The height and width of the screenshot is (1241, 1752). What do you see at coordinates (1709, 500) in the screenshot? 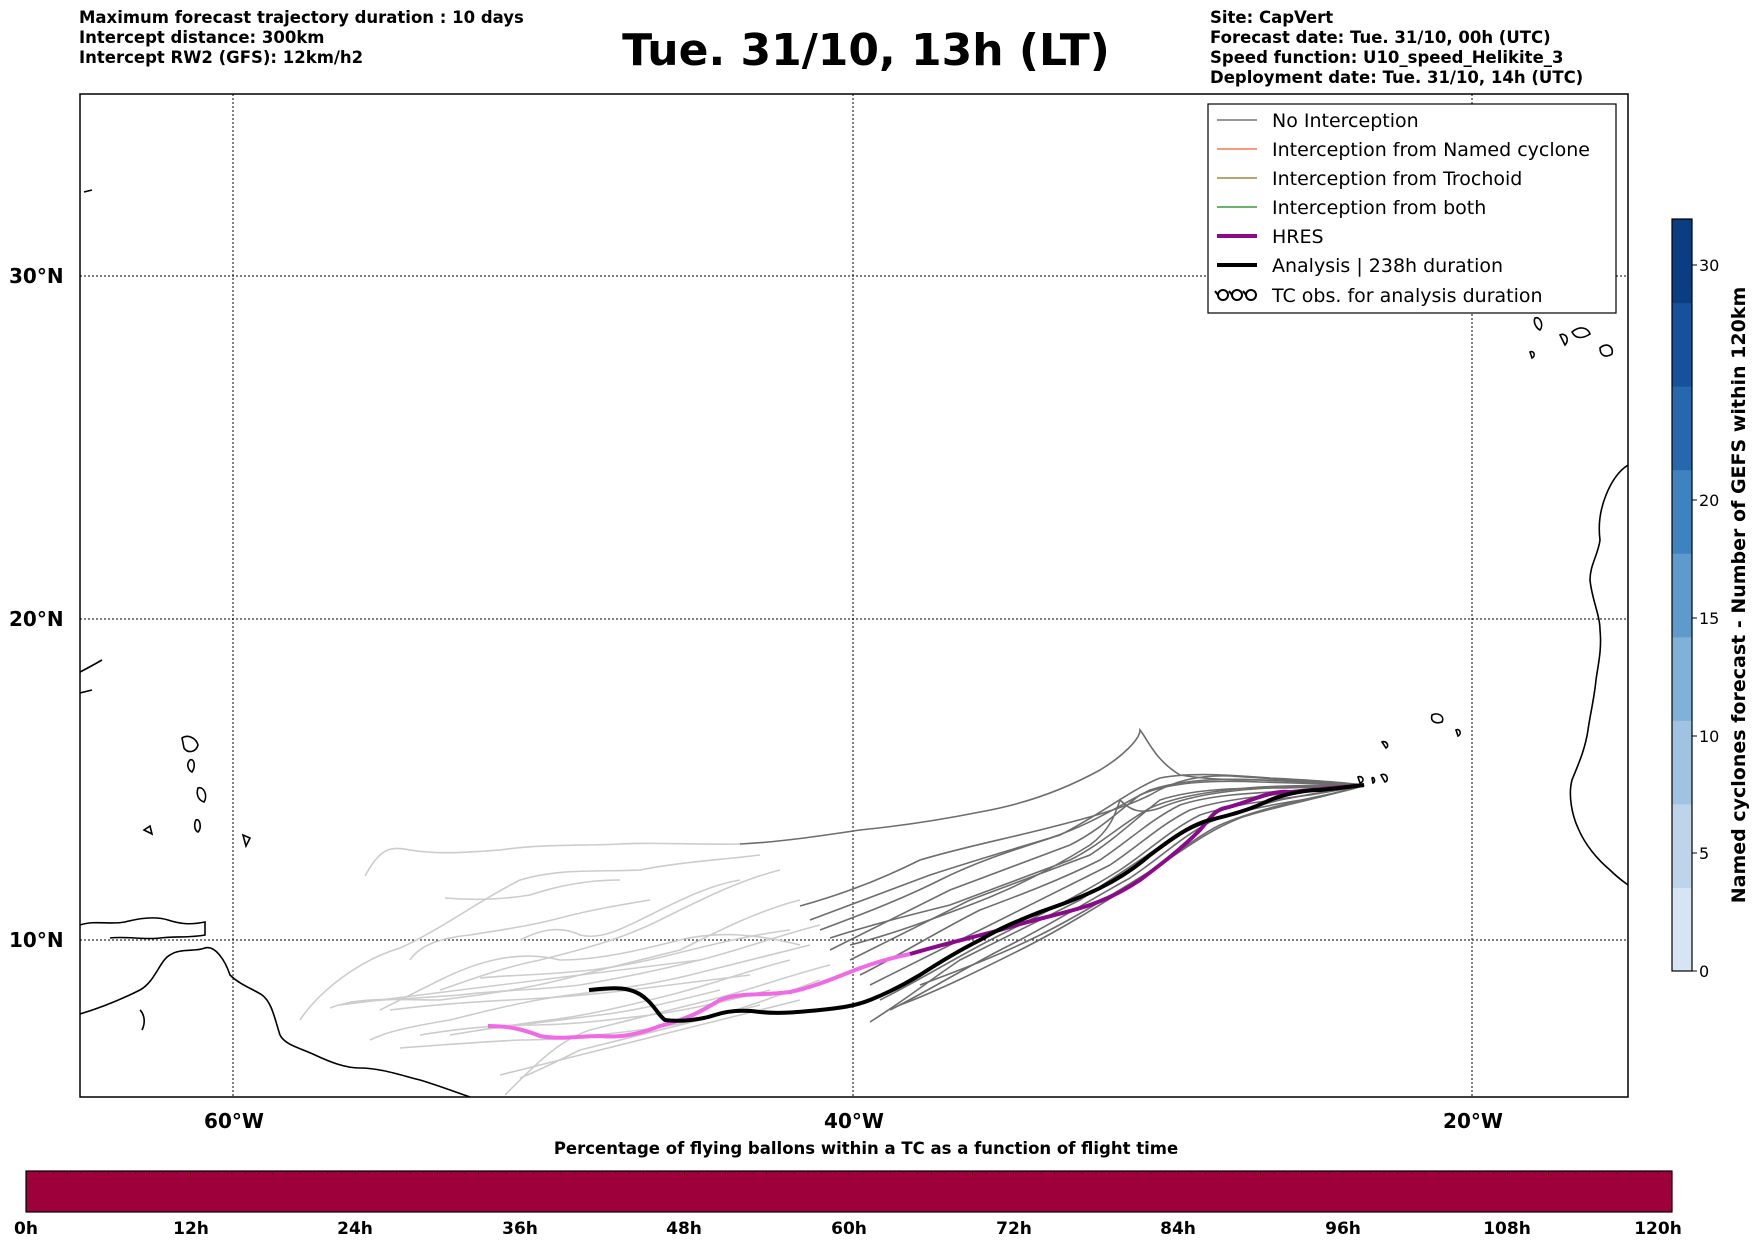
I see `colorbar-right-tick-20: 20` at bounding box center [1709, 500].